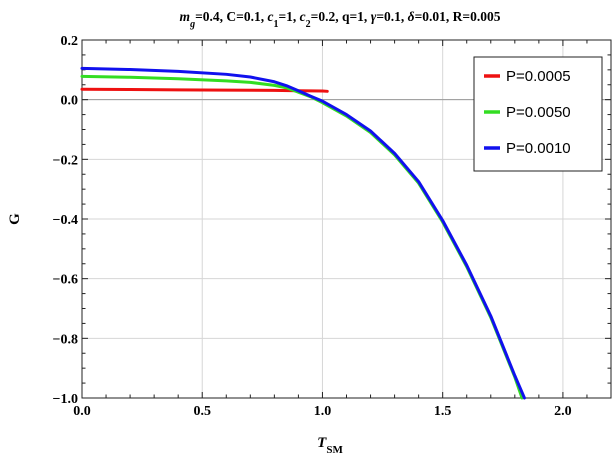  Describe the element at coordinates (65, 399) in the screenshot. I see `y-tick-label: −1.0` at that location.